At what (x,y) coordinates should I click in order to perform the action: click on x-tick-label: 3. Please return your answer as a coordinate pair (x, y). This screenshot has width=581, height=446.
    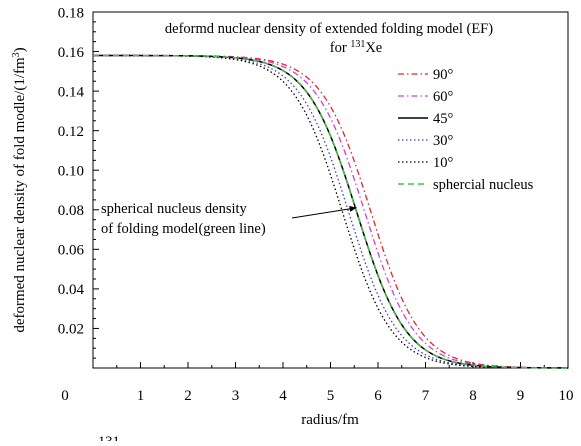
    Looking at the image, I should click on (236, 396).